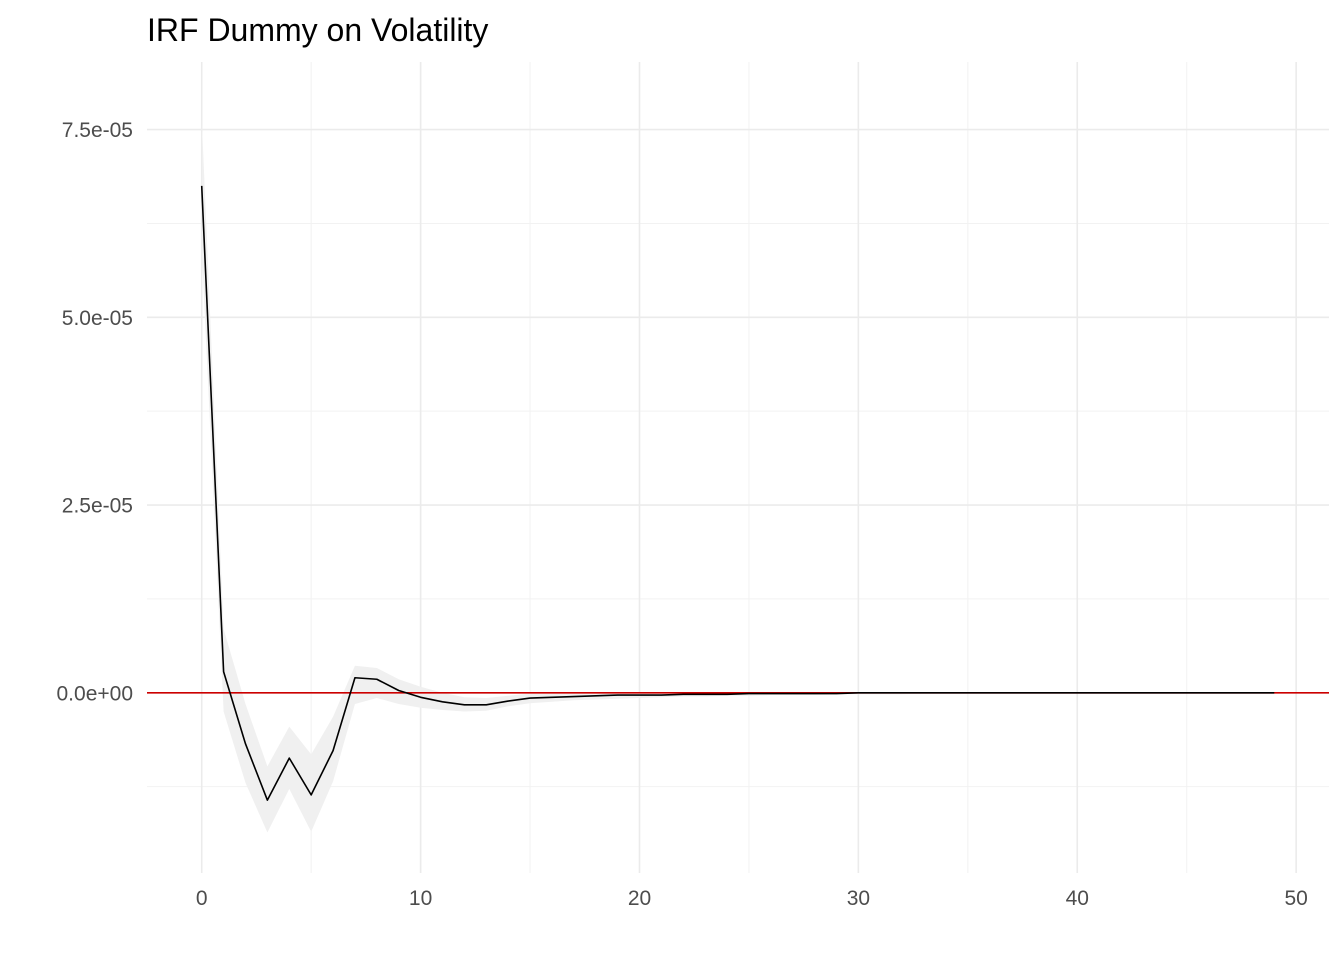 The height and width of the screenshot is (960, 1344). Describe the element at coordinates (202, 898) in the screenshot. I see `x-tick-label: 0` at that location.